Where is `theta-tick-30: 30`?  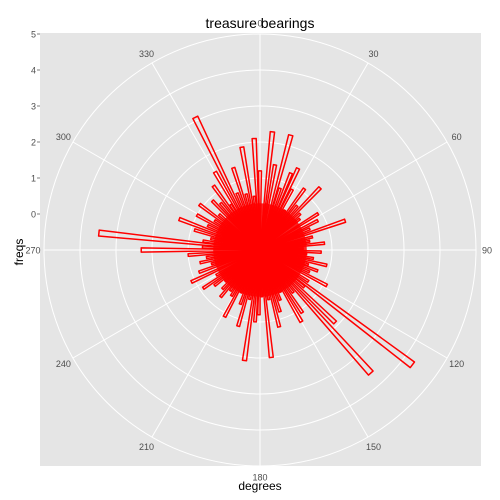
theta-tick-30: 30 is located at coordinates (373, 54).